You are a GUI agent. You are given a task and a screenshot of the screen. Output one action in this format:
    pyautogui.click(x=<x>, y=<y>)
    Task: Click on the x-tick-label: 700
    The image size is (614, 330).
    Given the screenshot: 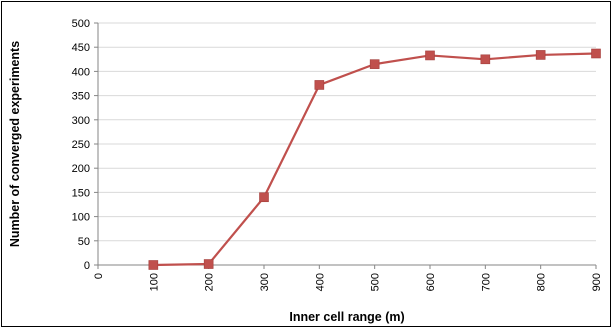 What is the action you would take?
    pyautogui.click(x=486, y=282)
    